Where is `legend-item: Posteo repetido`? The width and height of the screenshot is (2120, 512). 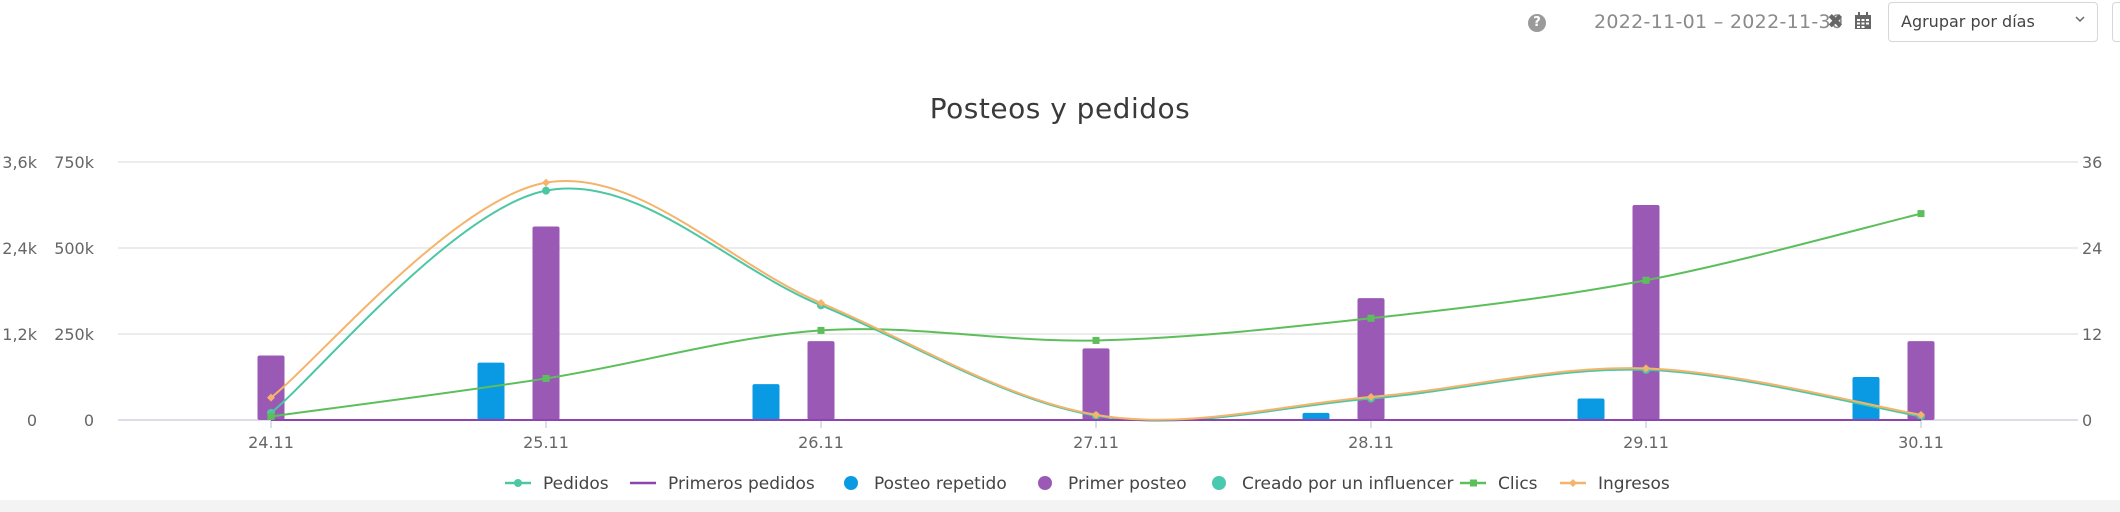 legend-item: Posteo repetido is located at coordinates (925, 484).